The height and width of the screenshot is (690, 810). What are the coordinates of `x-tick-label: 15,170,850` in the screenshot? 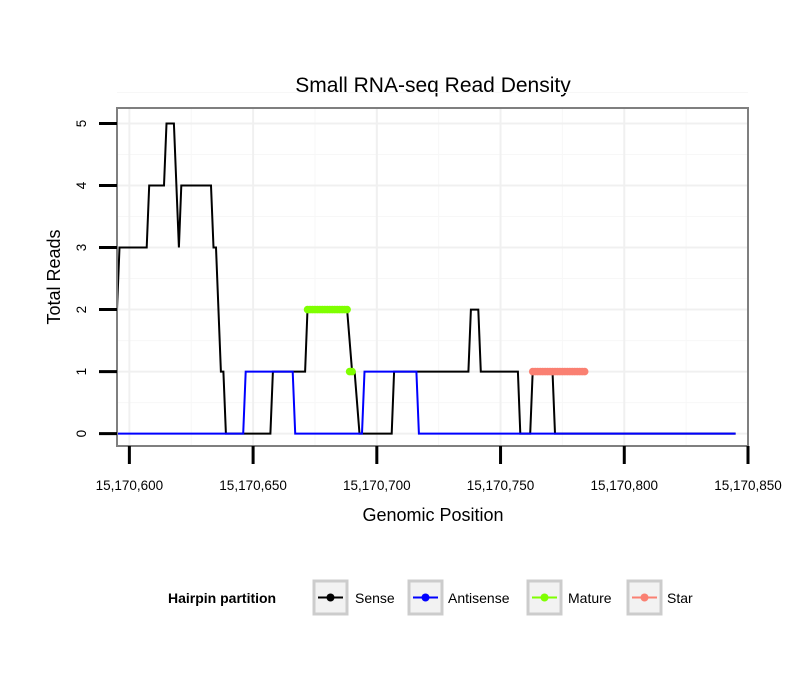 It's located at (748, 485).